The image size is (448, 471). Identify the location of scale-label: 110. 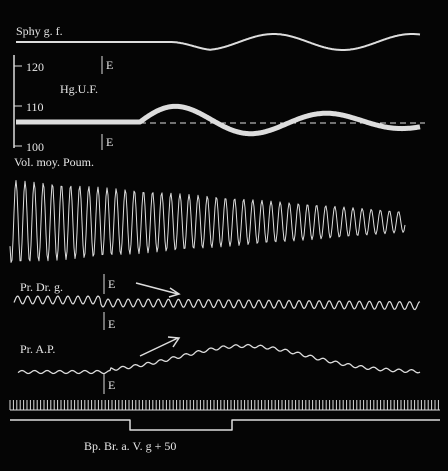
(35, 107).